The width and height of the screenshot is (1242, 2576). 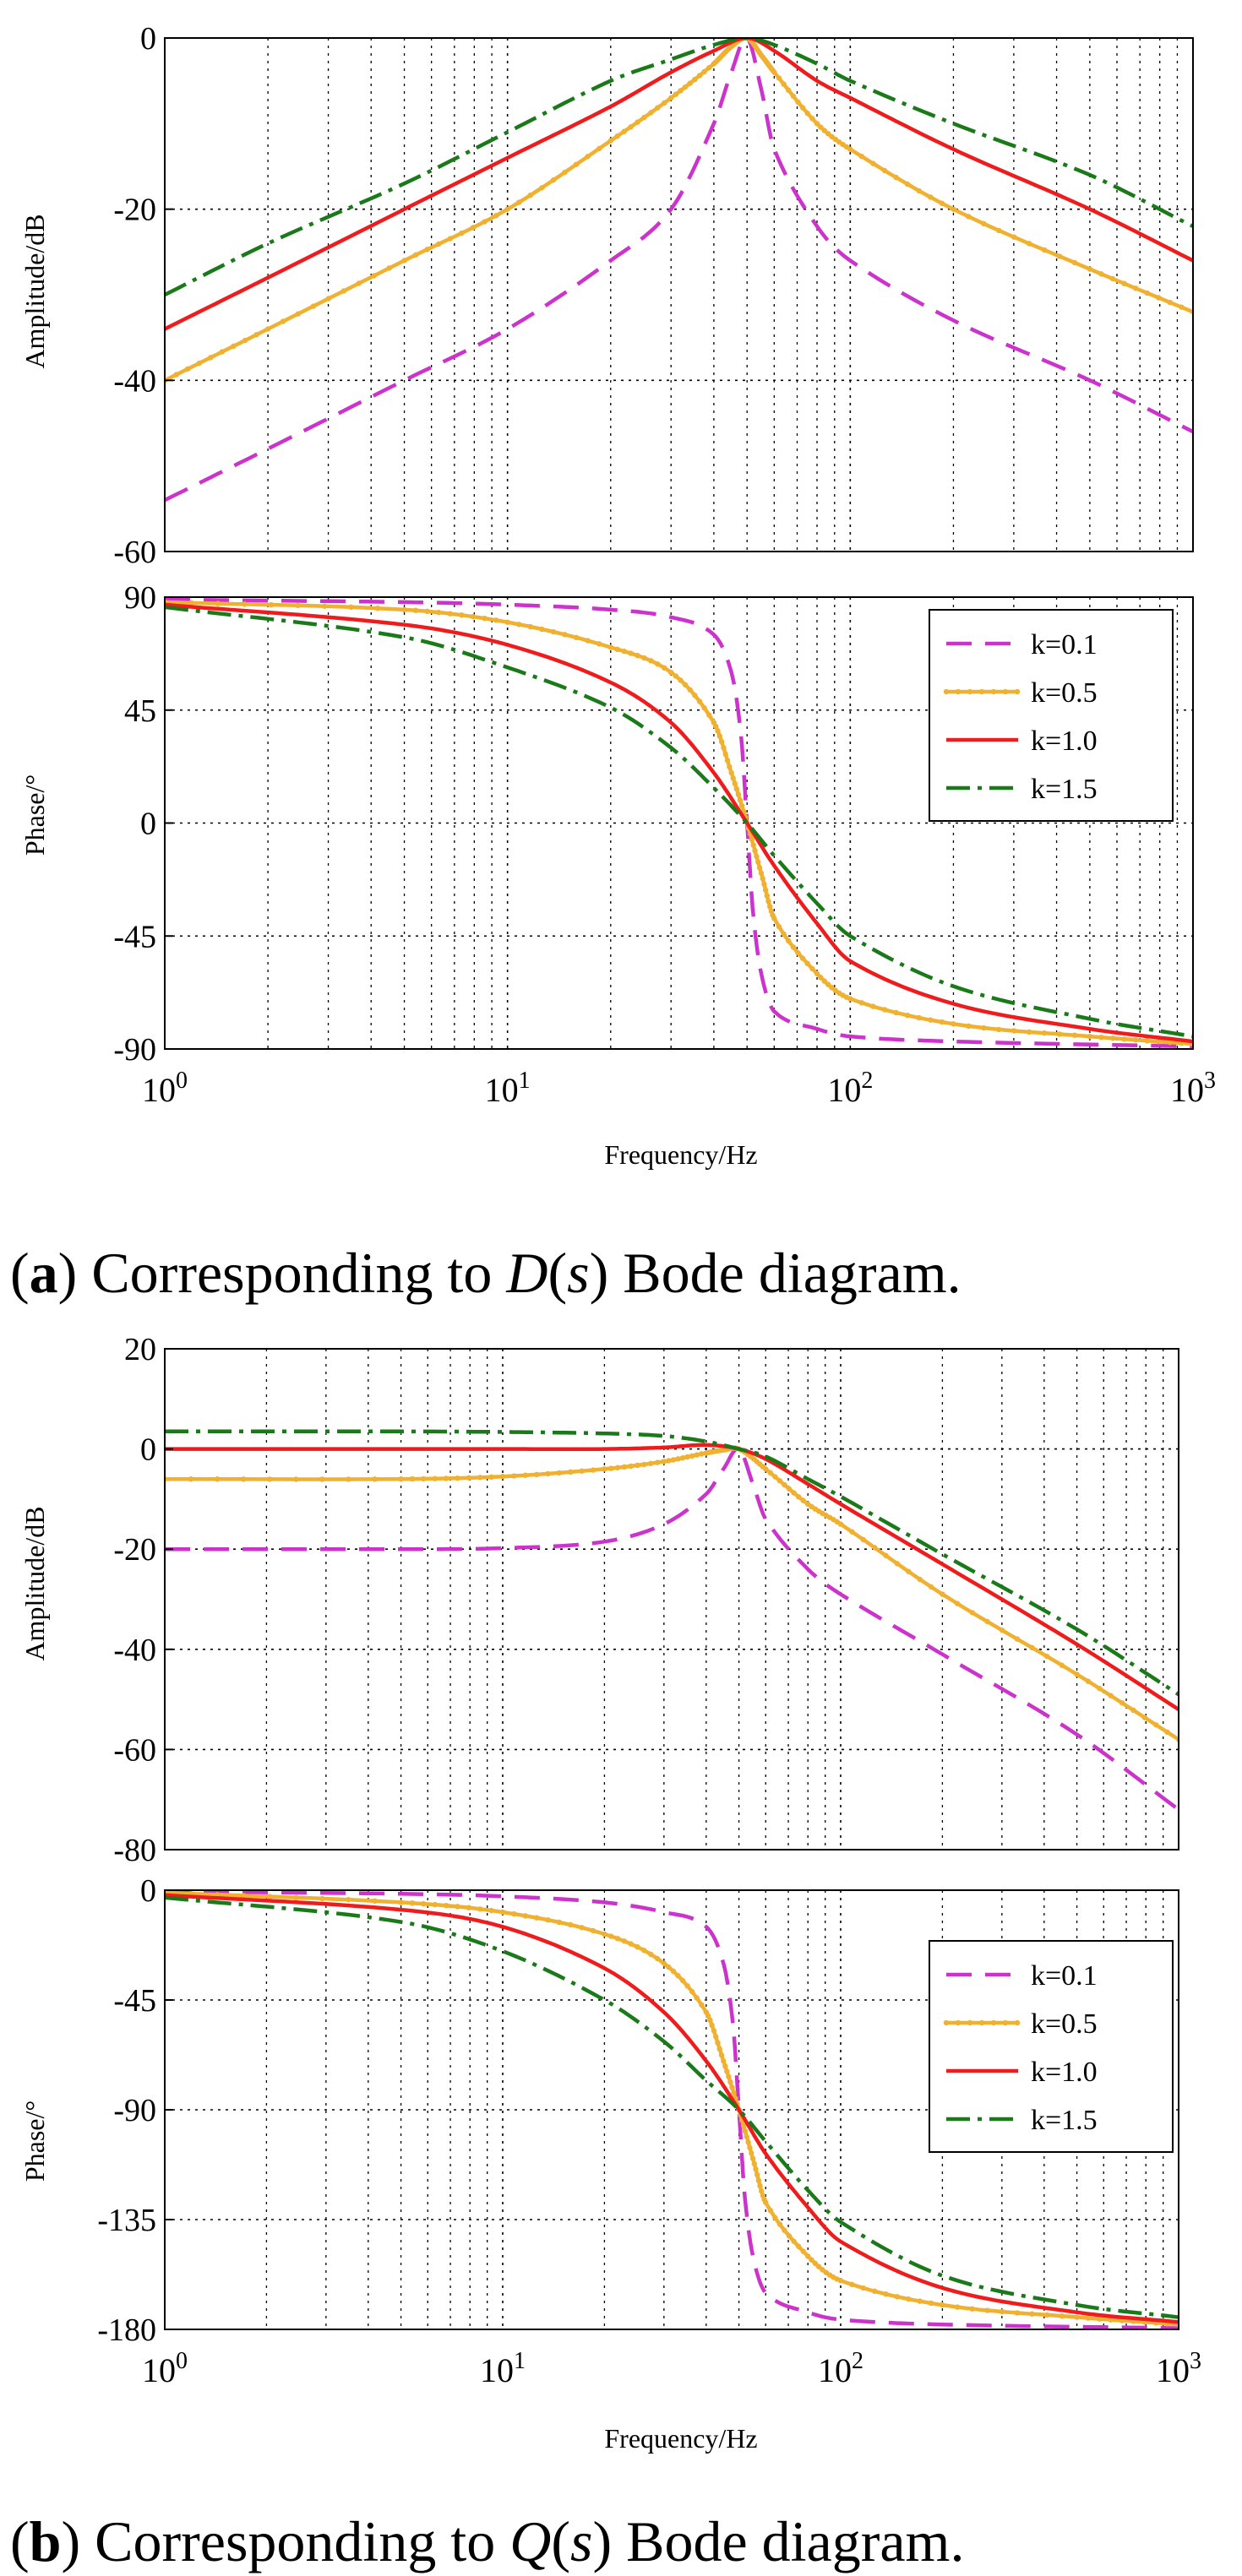 What do you see at coordinates (34, 291) in the screenshot?
I see `ylabel-a-amplitude: Amplitude/dB` at bounding box center [34, 291].